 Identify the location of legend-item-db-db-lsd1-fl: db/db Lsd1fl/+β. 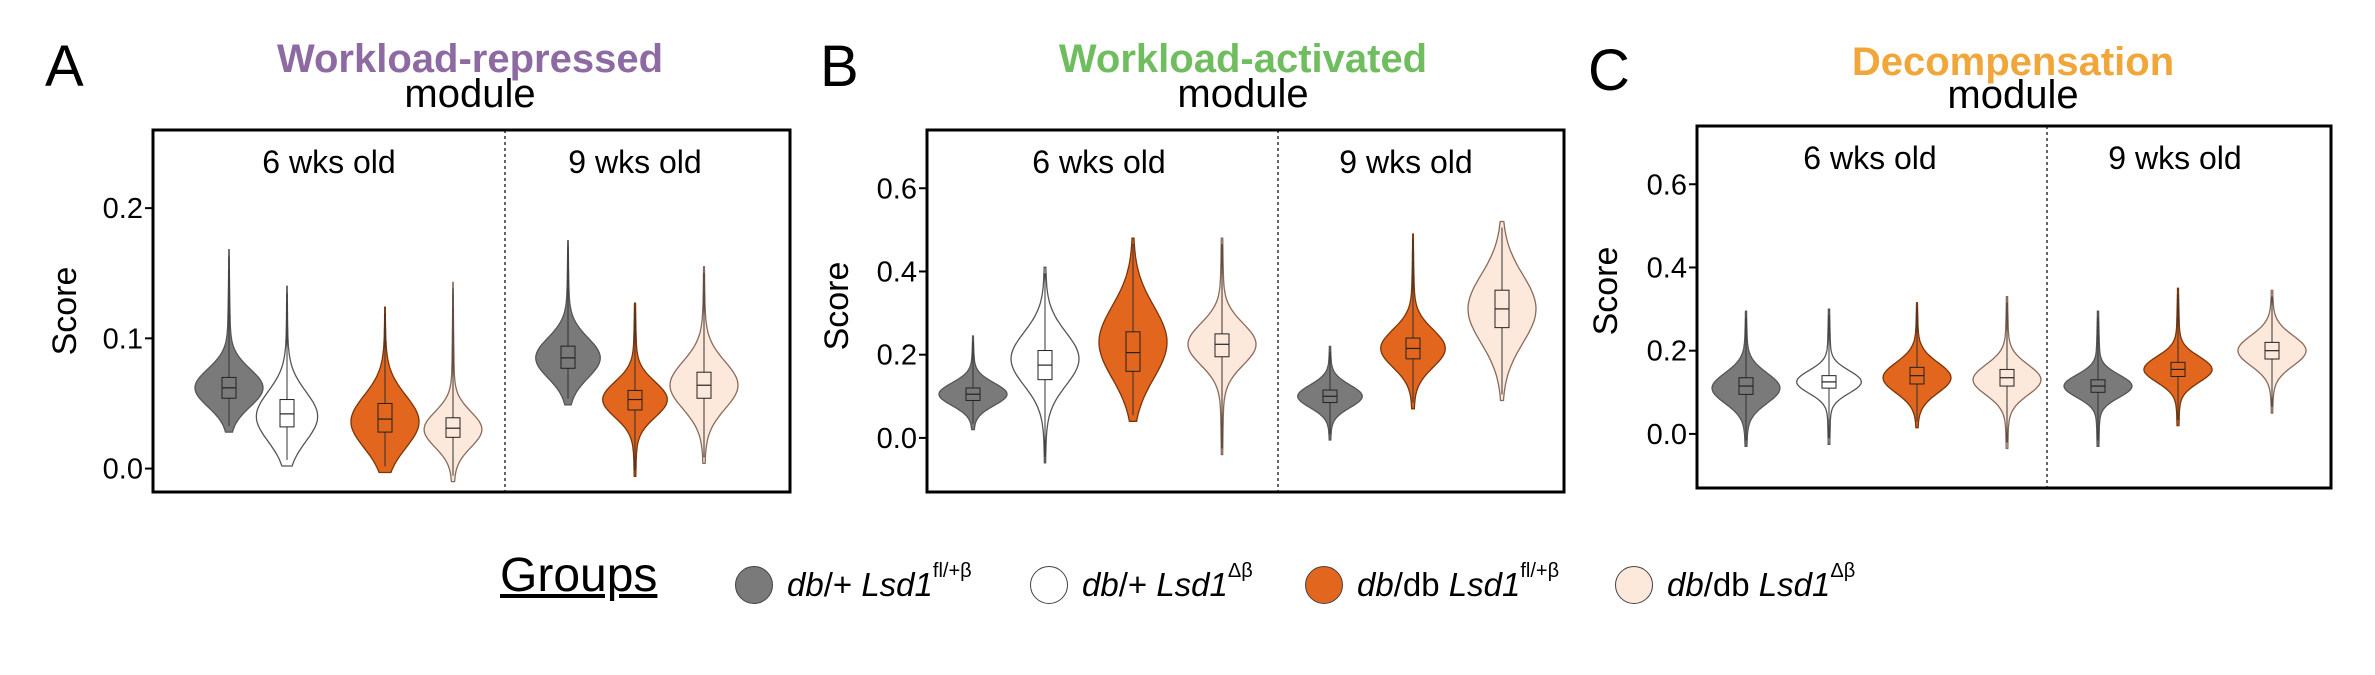
(1432, 582).